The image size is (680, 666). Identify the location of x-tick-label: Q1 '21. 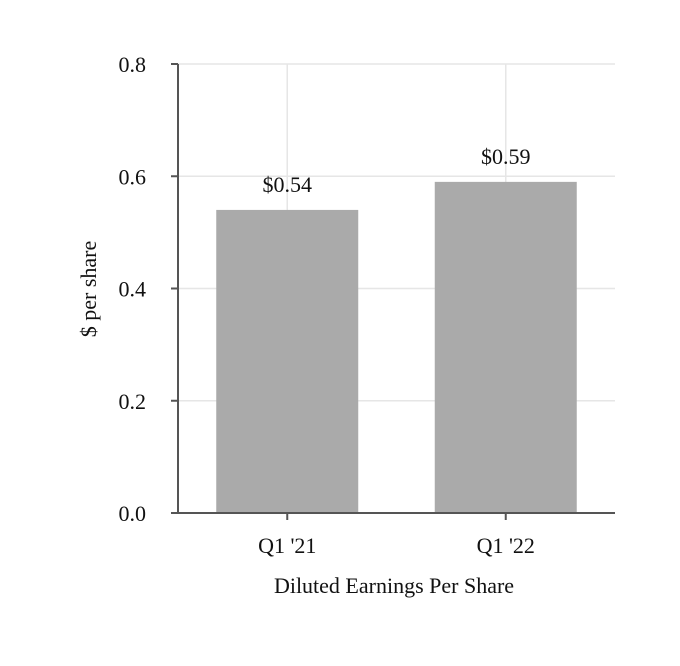
(287, 545).